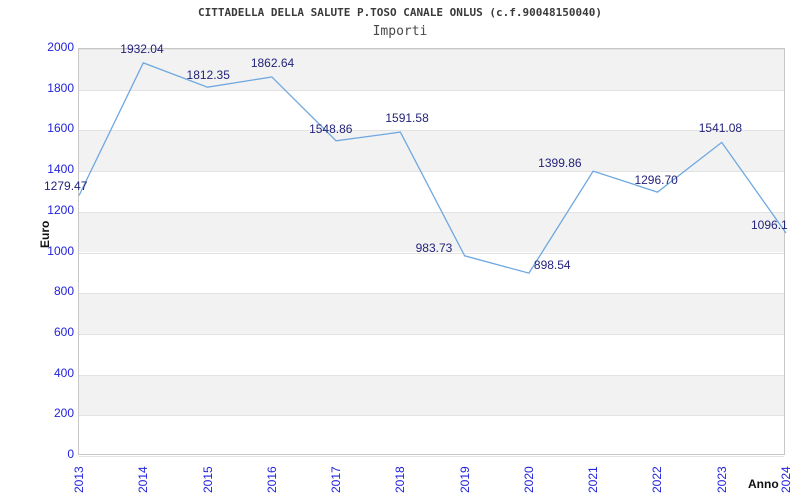  What do you see at coordinates (464, 479) in the screenshot?
I see `x-tick-label: 2019` at bounding box center [464, 479].